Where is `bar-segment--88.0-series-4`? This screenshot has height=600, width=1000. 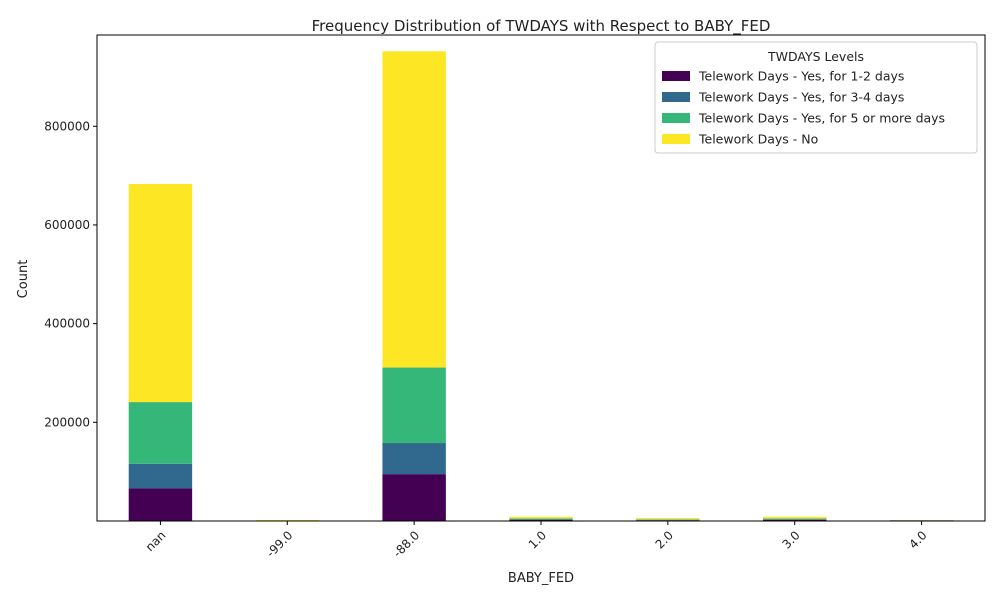
bar-segment--88.0-series-4 is located at coordinates (414, 209).